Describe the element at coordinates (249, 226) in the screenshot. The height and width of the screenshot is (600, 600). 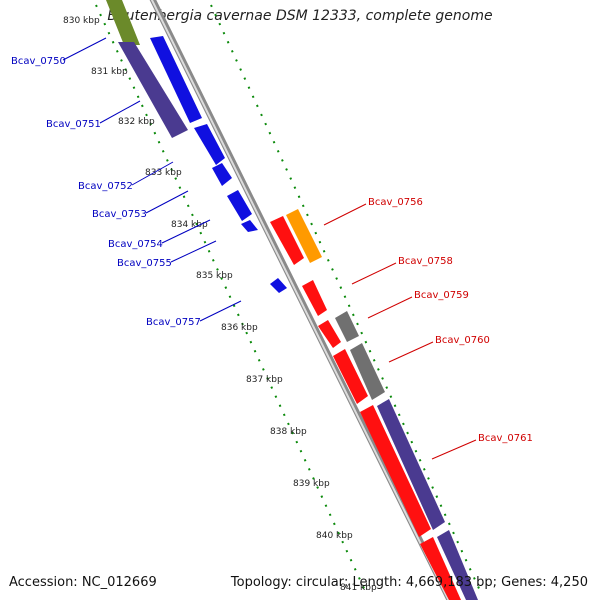
I see `gene-feature-bcav0754` at that location.